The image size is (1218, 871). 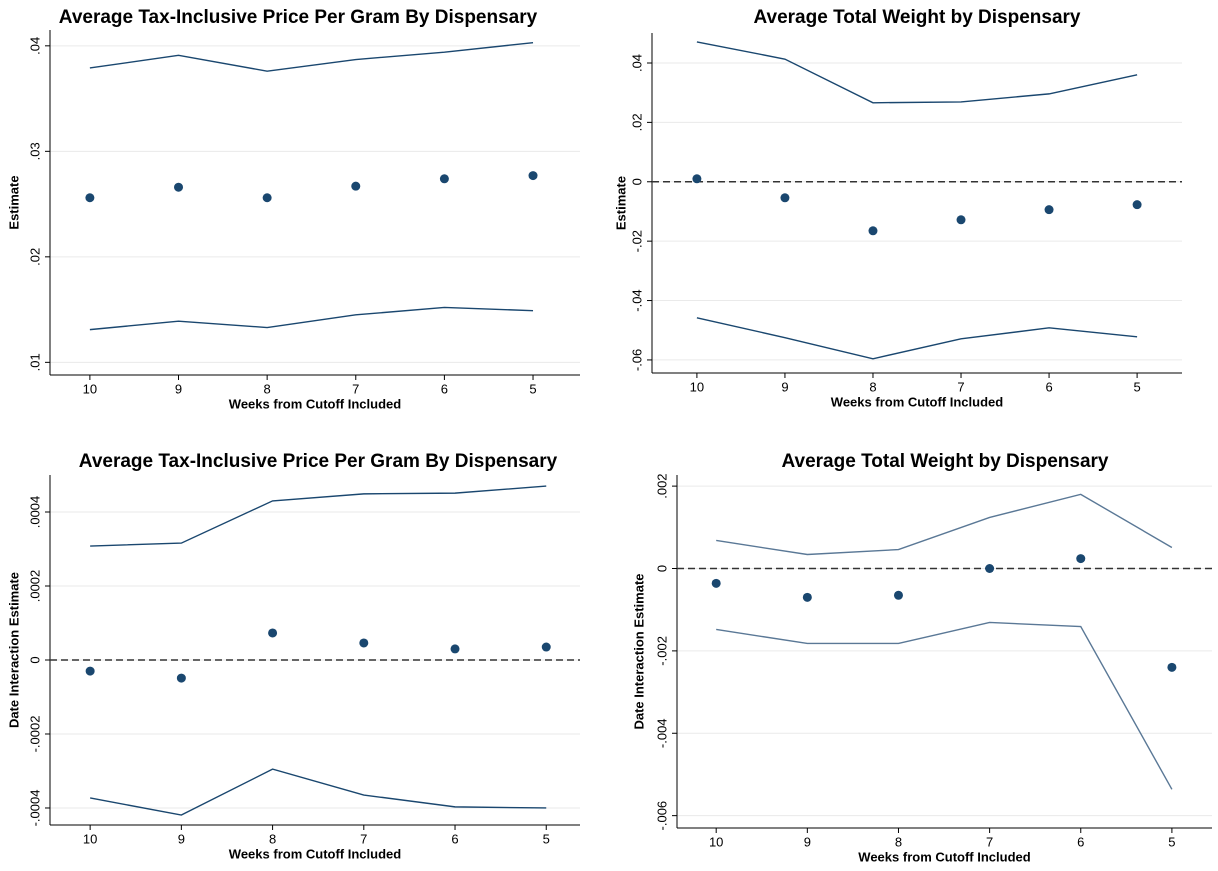 What do you see at coordinates (34, 586) in the screenshot?
I see `y-tick-label: .0002` at bounding box center [34, 586].